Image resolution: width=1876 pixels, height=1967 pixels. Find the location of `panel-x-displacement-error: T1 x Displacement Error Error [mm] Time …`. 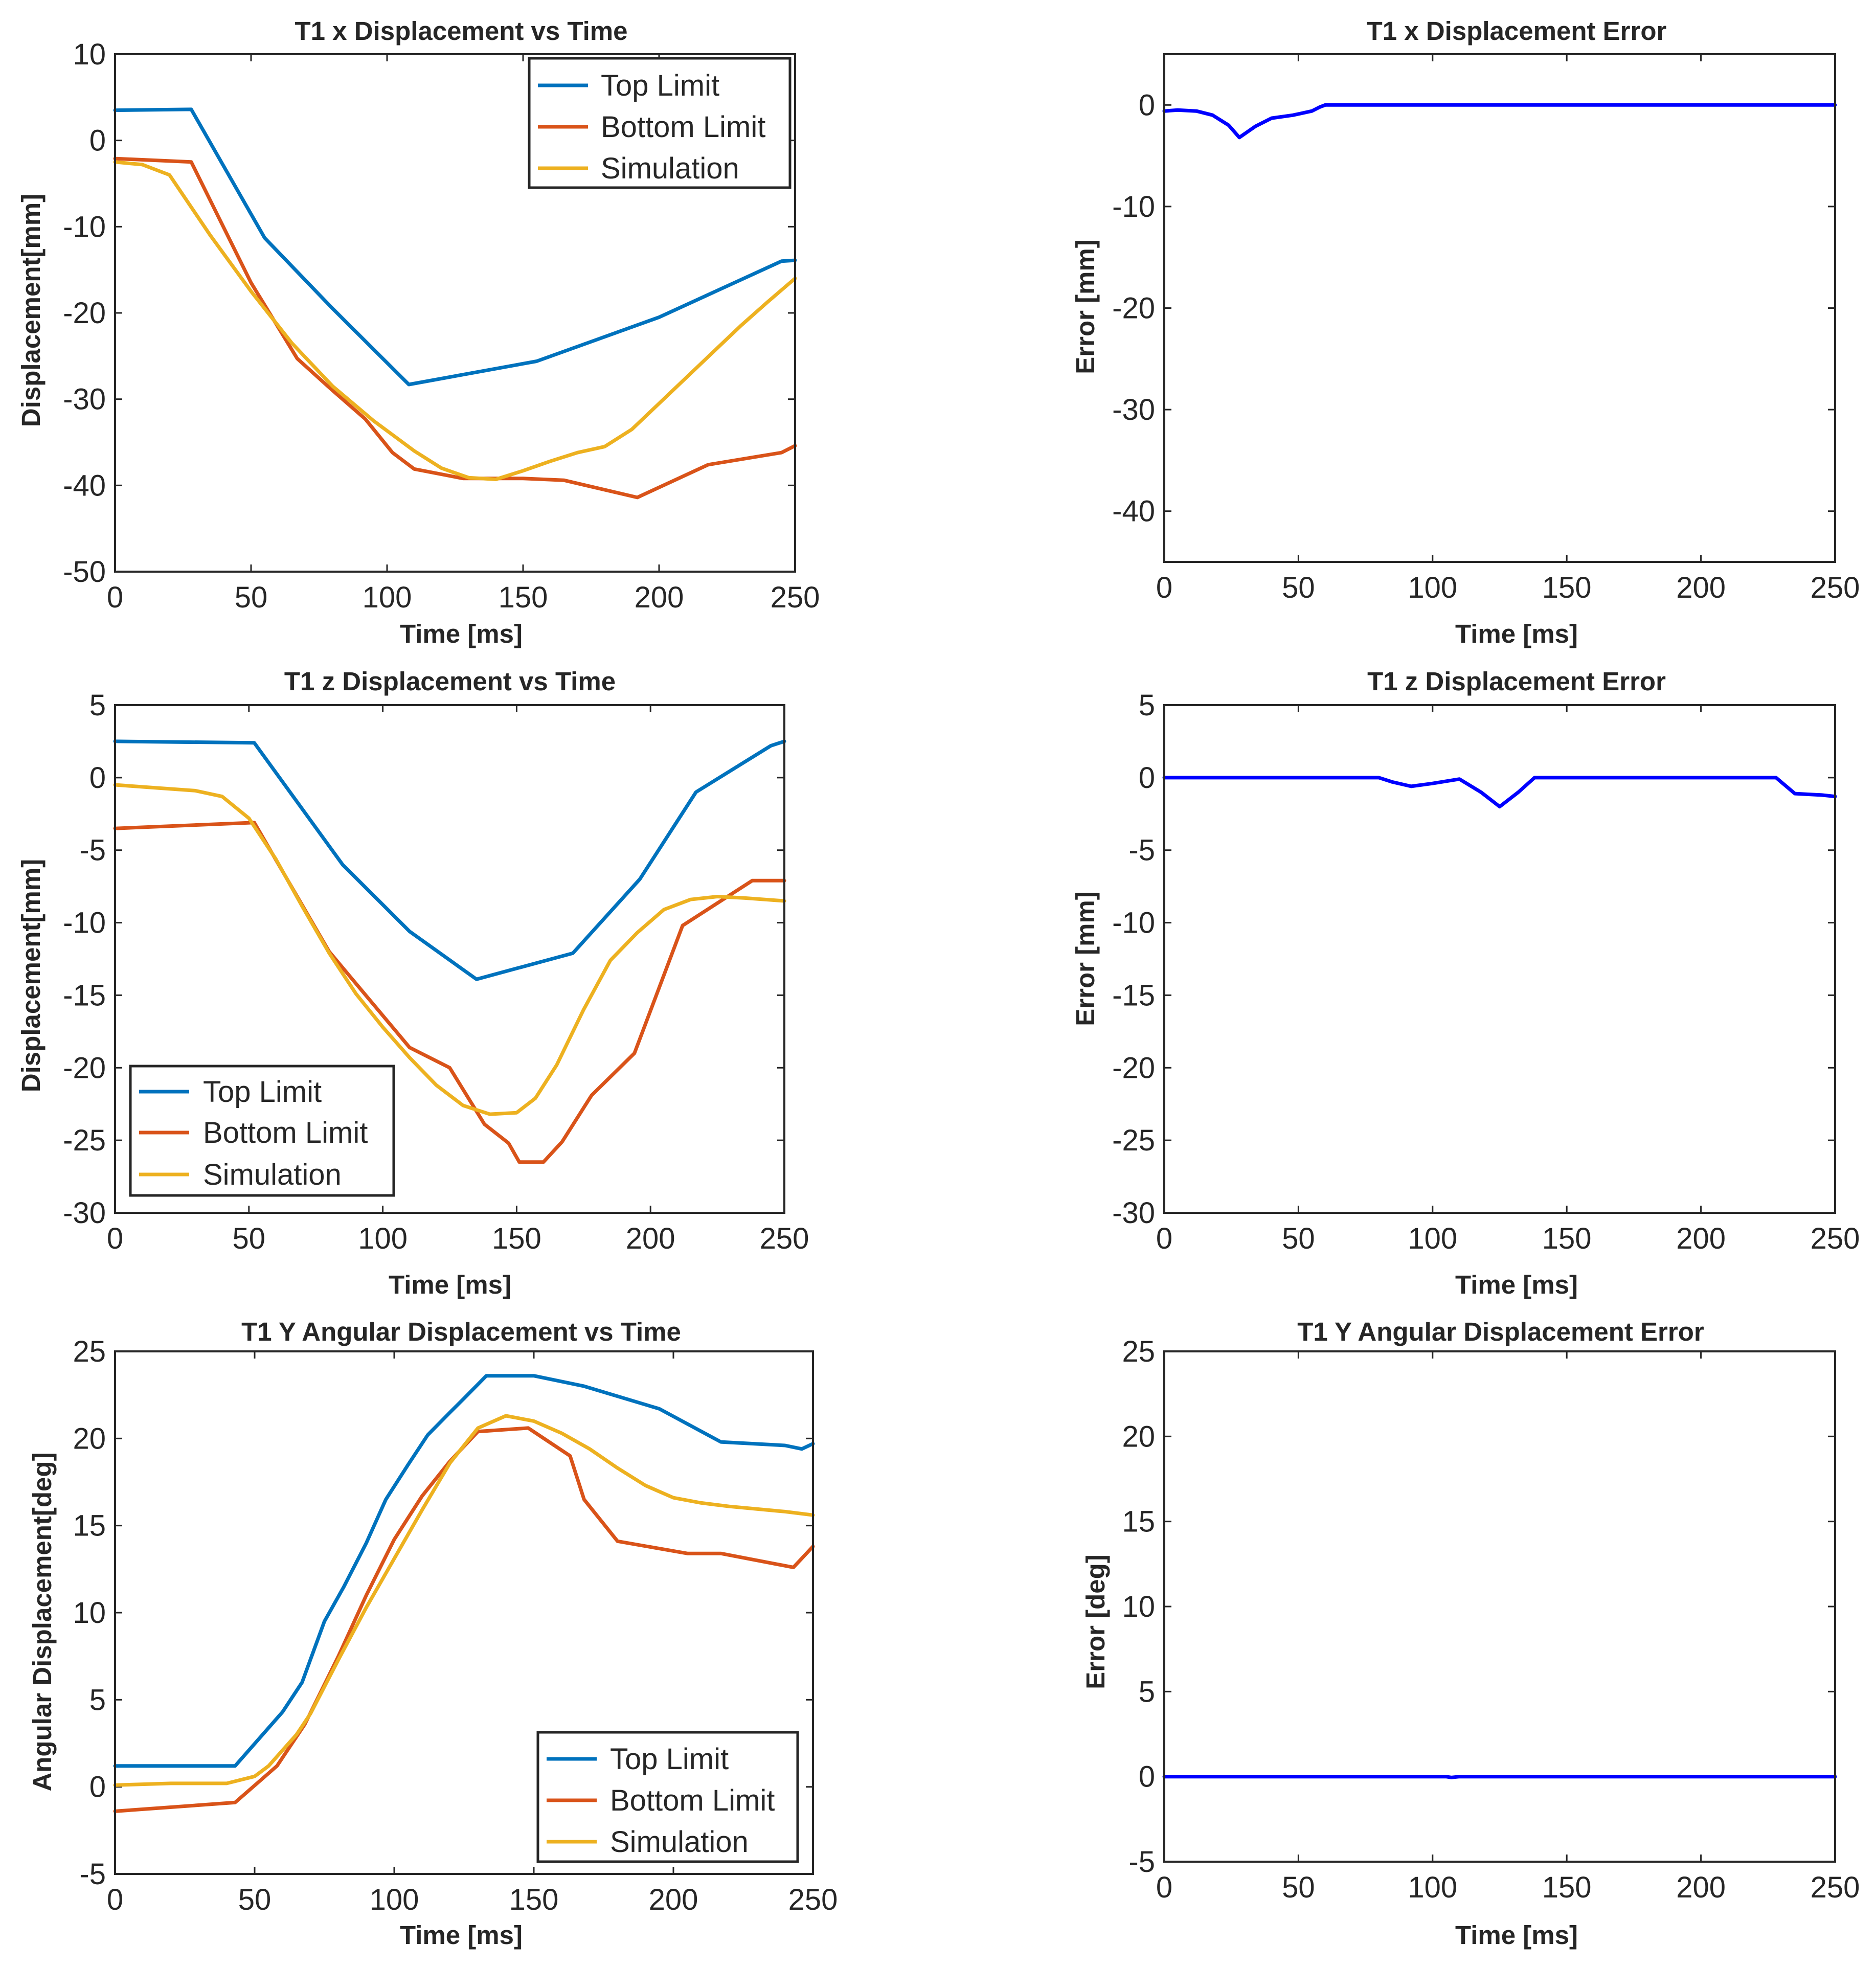

panel-x-displacement-error: T1 x Displacement Error Error [mm] Time … is located at coordinates (1465, 332).